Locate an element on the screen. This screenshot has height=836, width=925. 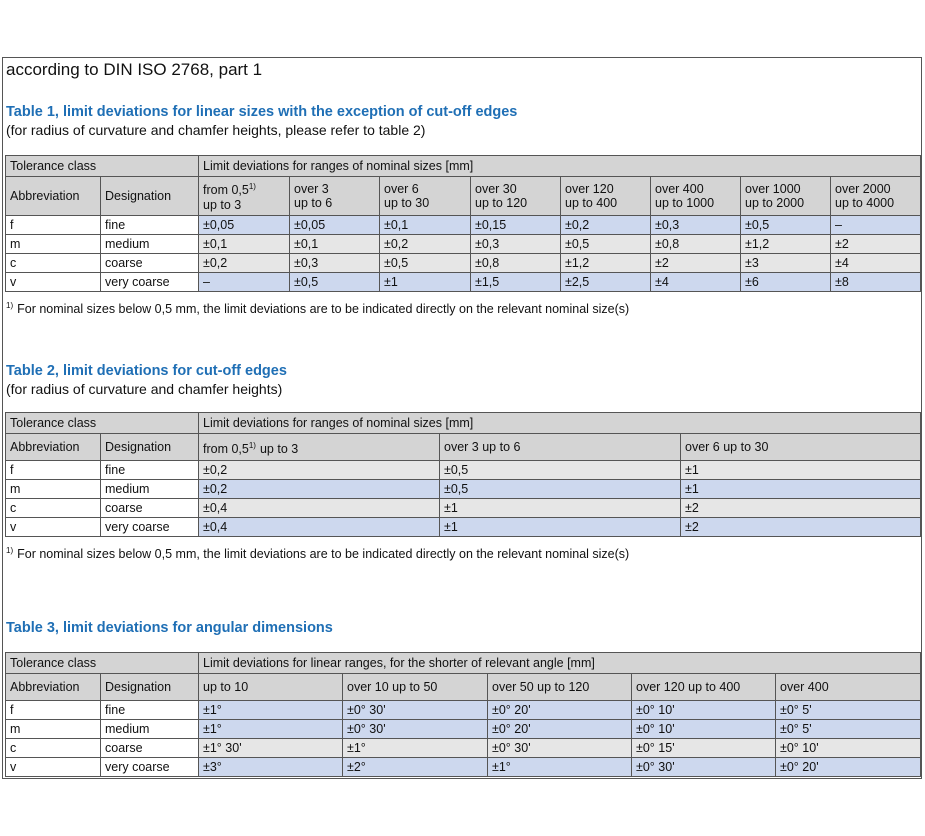
header-line: Abbreviation is located at coordinates (45, 687).